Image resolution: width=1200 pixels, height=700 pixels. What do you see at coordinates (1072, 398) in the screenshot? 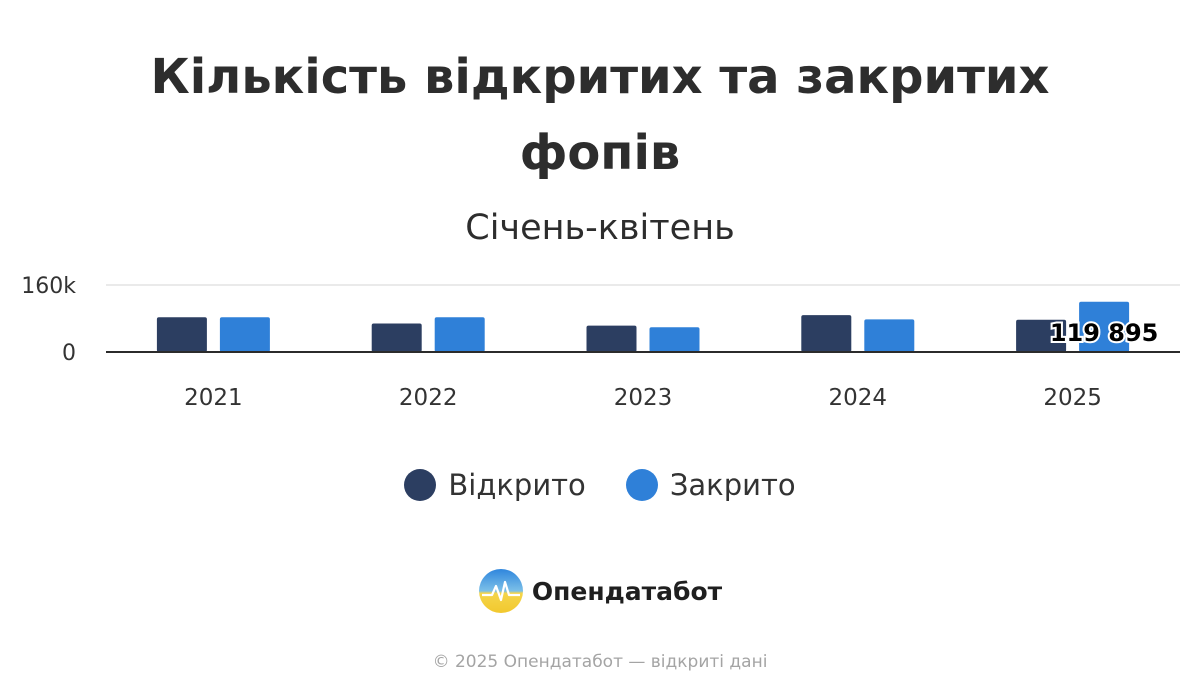
I see `x-tick-label: 2025` at bounding box center [1072, 398].